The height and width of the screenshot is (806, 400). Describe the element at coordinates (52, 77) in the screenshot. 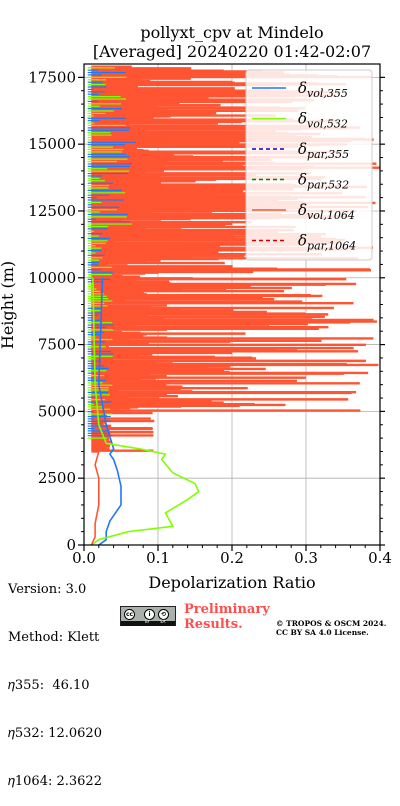

I see `y-tick-label: 17500` at that location.